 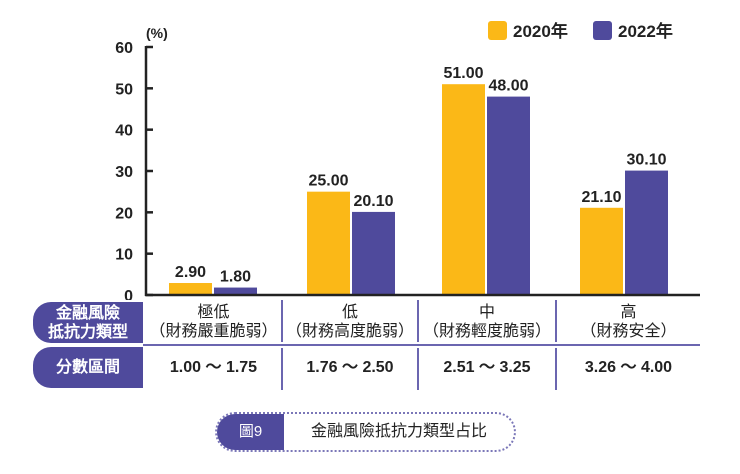 What do you see at coordinates (373, 201) in the screenshot?
I see `data-label: 20.10` at bounding box center [373, 201].